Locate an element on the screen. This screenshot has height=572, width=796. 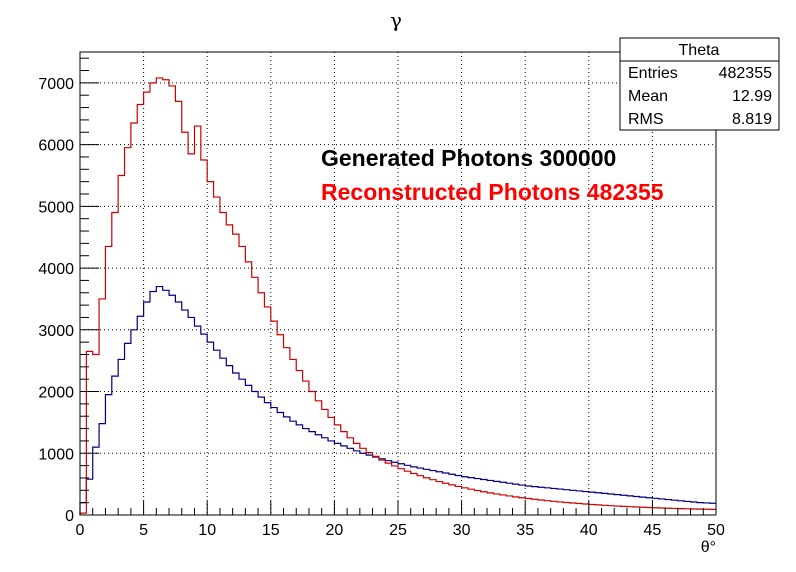
y-tick-label: 0 is located at coordinates (69, 516).